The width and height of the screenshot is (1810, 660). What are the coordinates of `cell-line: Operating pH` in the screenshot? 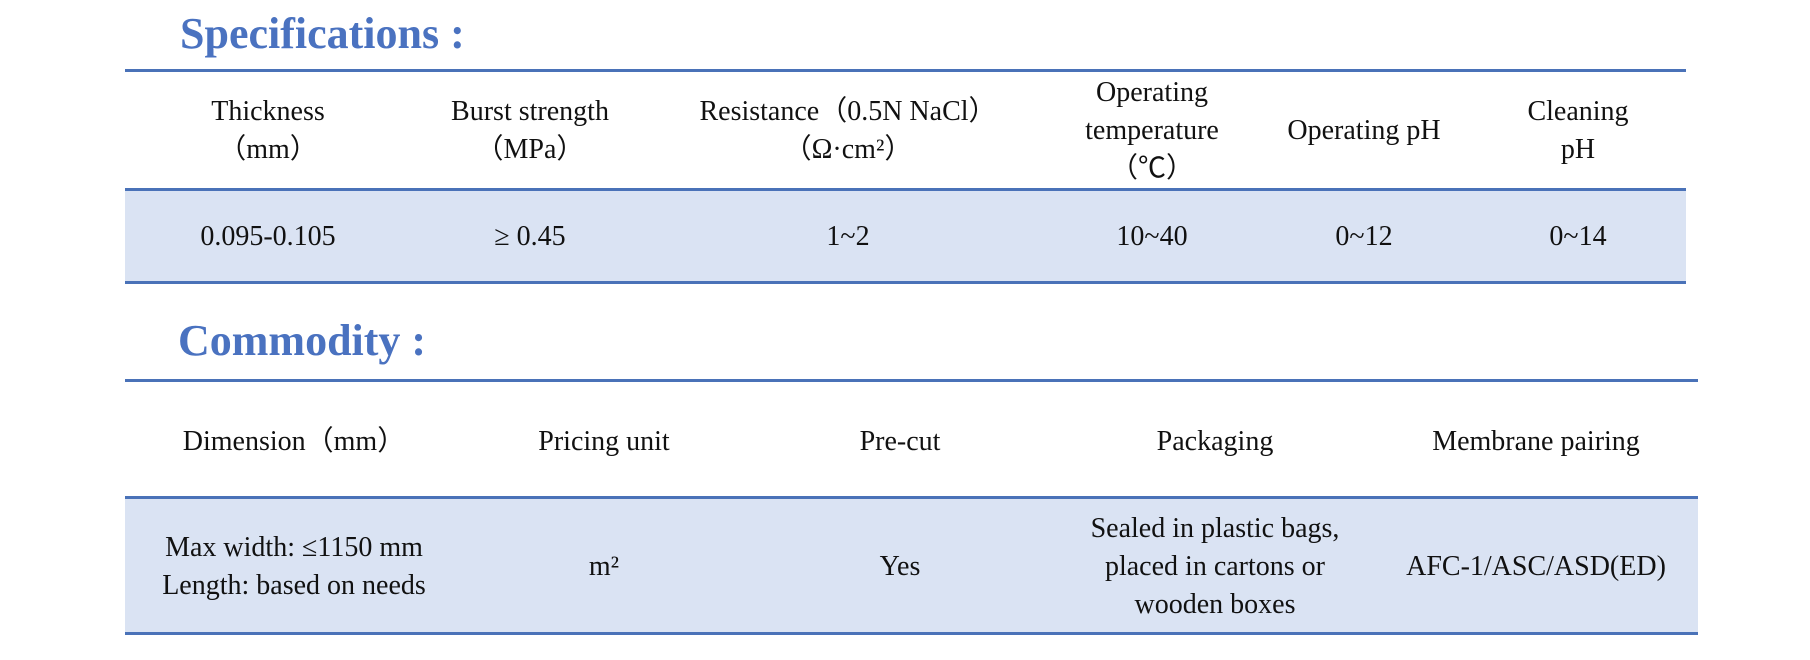 It's located at (1364, 130).